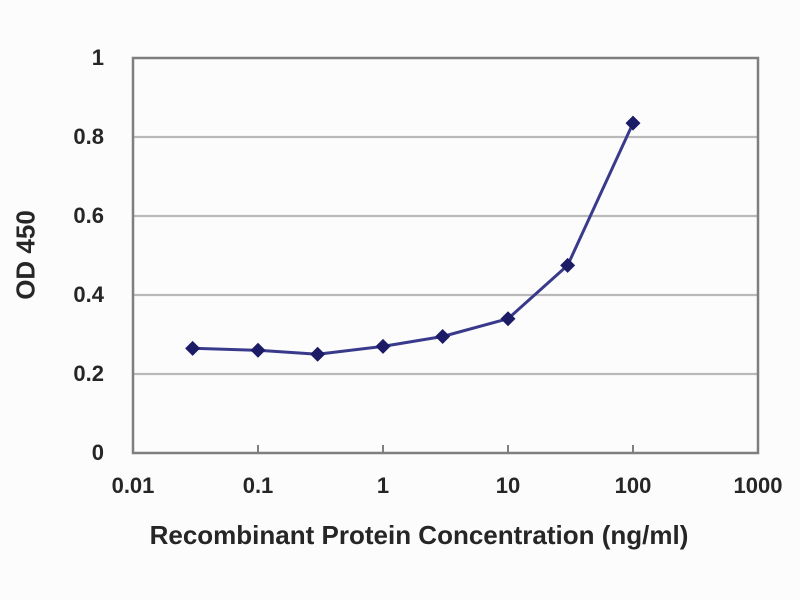  I want to click on y-tick-label: 0.4, so click(88, 294).